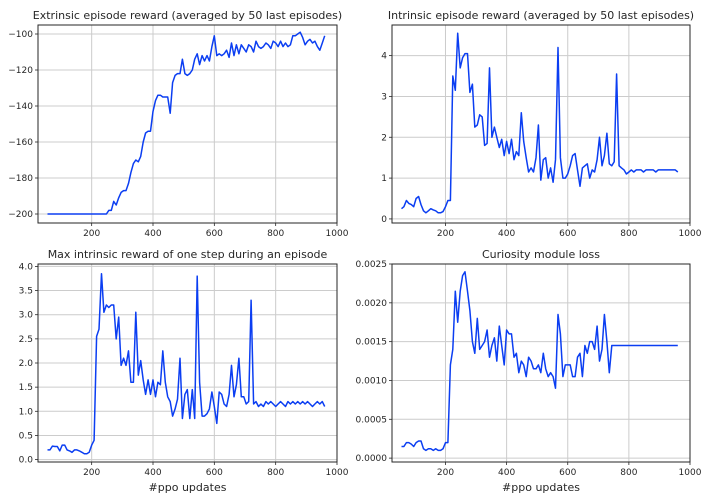  Describe the element at coordinates (372, 420) in the screenshot. I see `y-tick-label: 0.0005` at that location.